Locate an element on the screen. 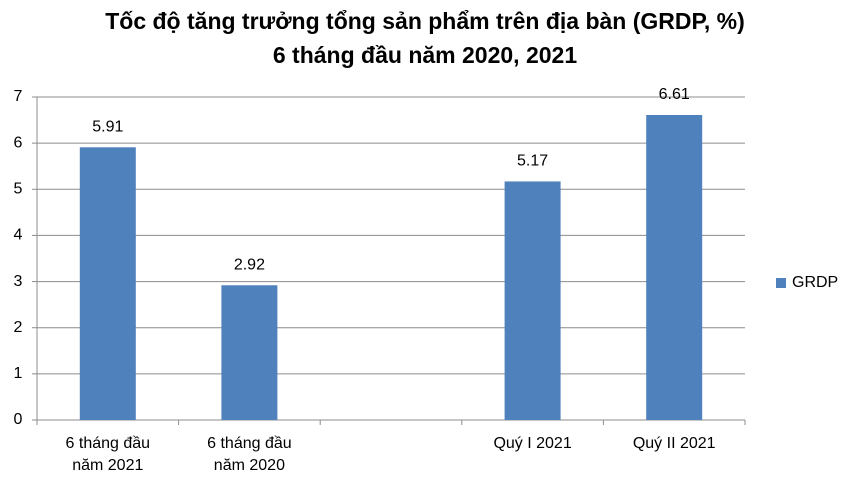 Image resolution: width=850 pixels, height=486 pixels. data-label: 6.61 is located at coordinates (674, 94).